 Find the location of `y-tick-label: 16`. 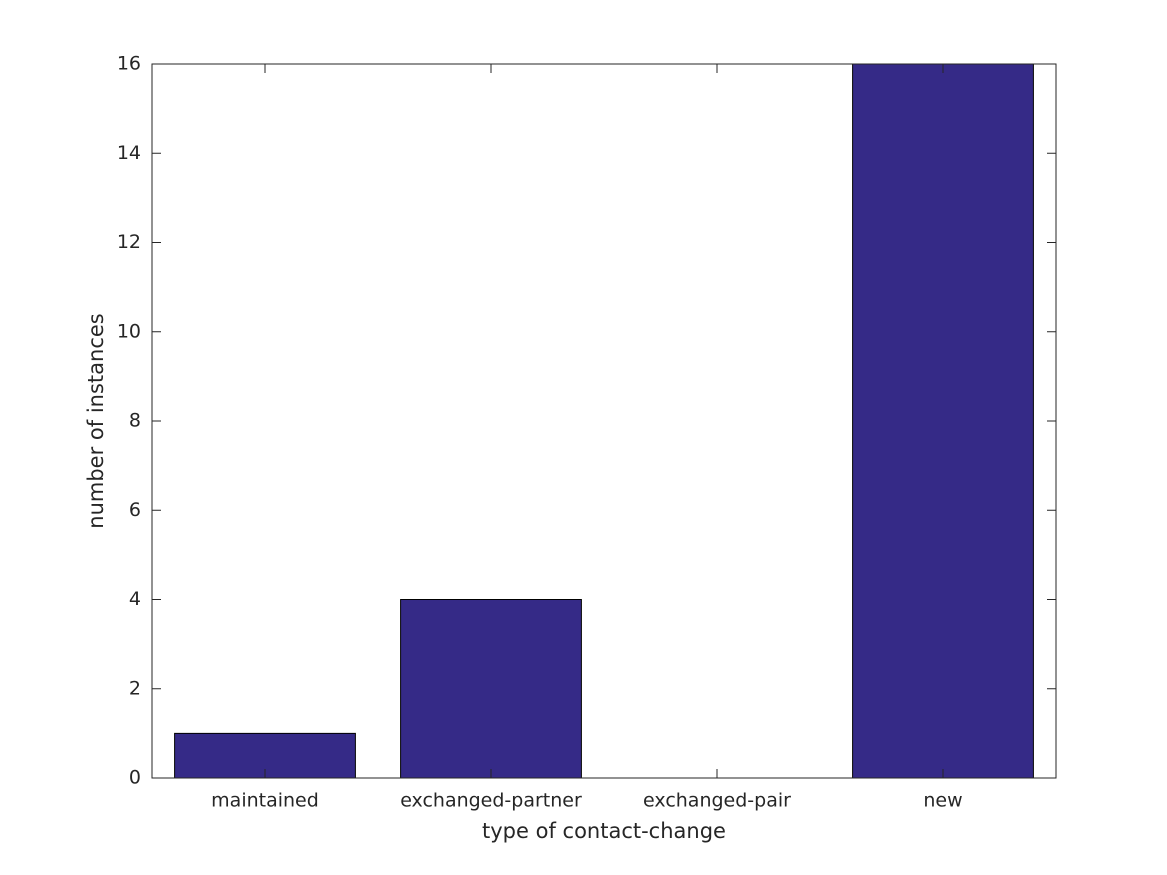

y-tick-label: 16 is located at coordinates (129, 64).